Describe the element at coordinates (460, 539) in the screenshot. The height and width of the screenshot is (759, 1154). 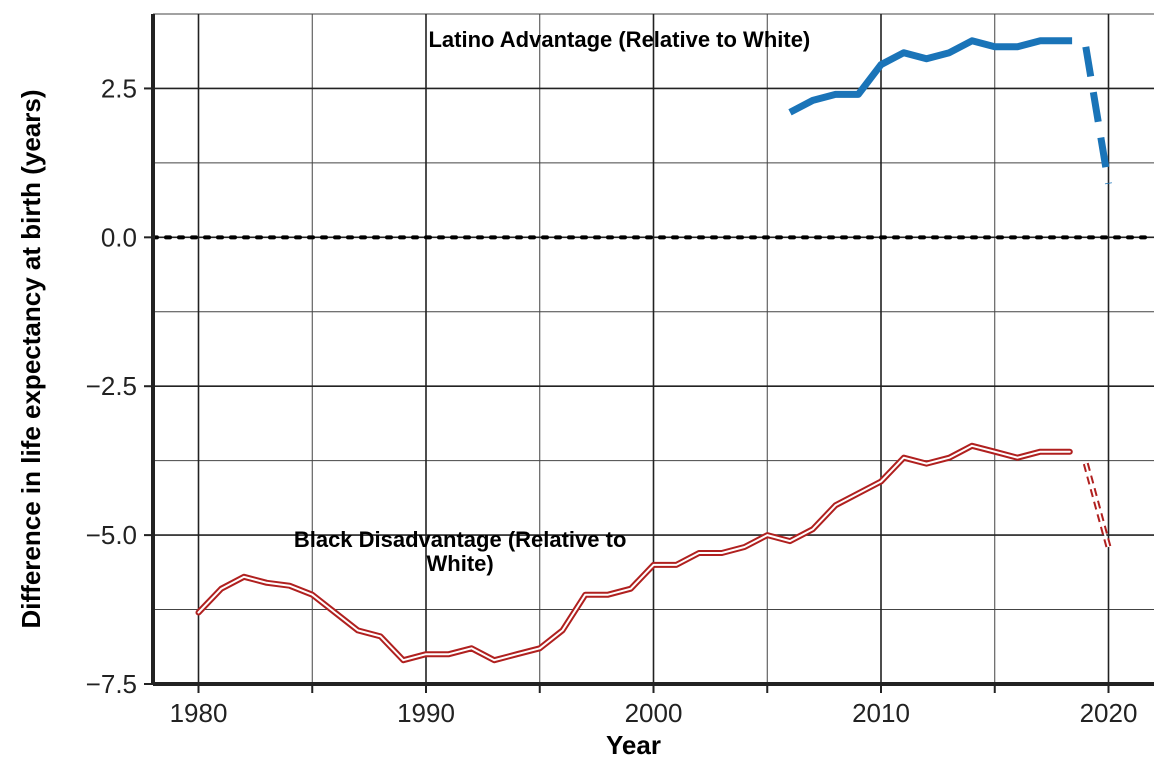
I see `annotation-label: Black Disadvantage (Relative to` at that location.